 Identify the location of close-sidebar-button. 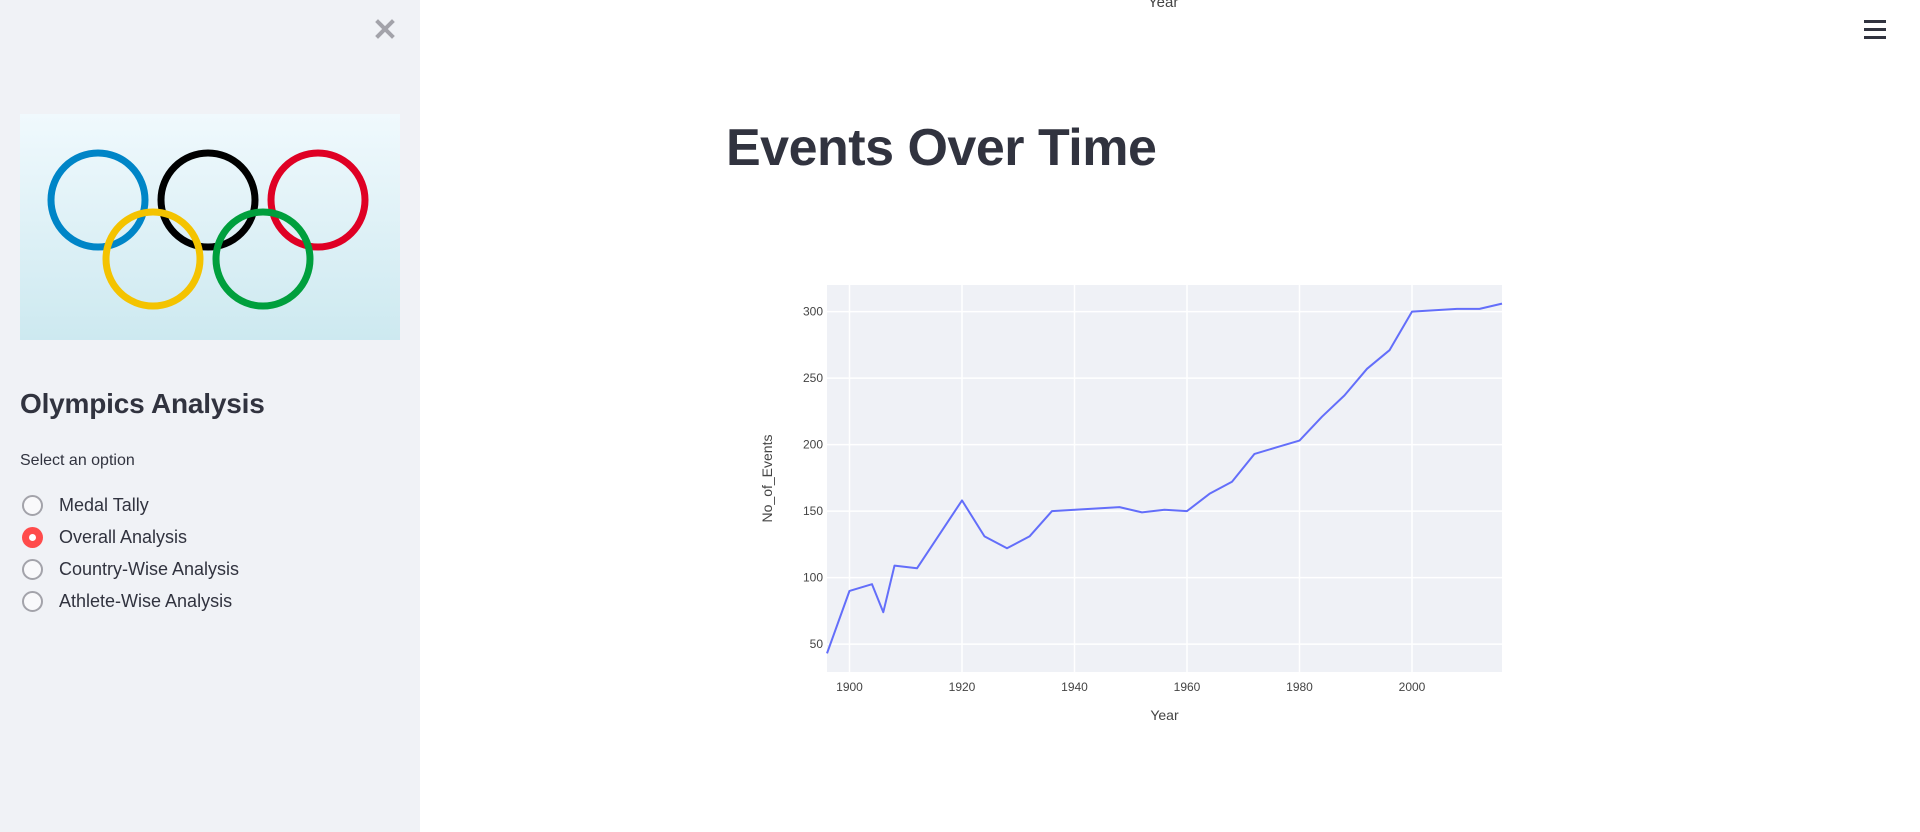
(385, 29).